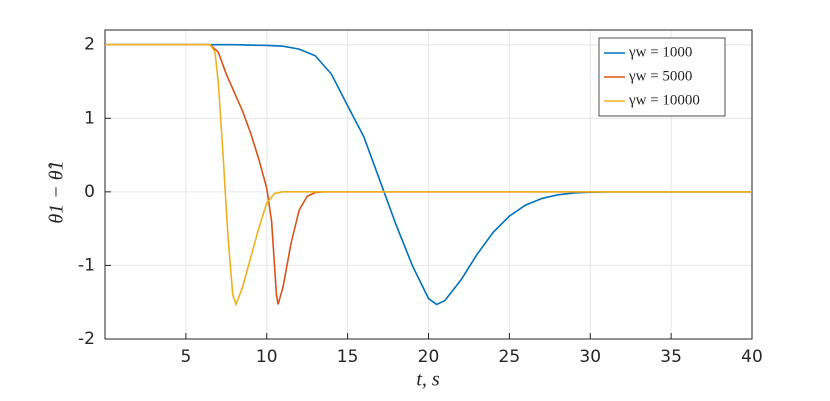 The height and width of the screenshot is (401, 830). Describe the element at coordinates (89, 118) in the screenshot. I see `y-tick-label: 1` at that location.